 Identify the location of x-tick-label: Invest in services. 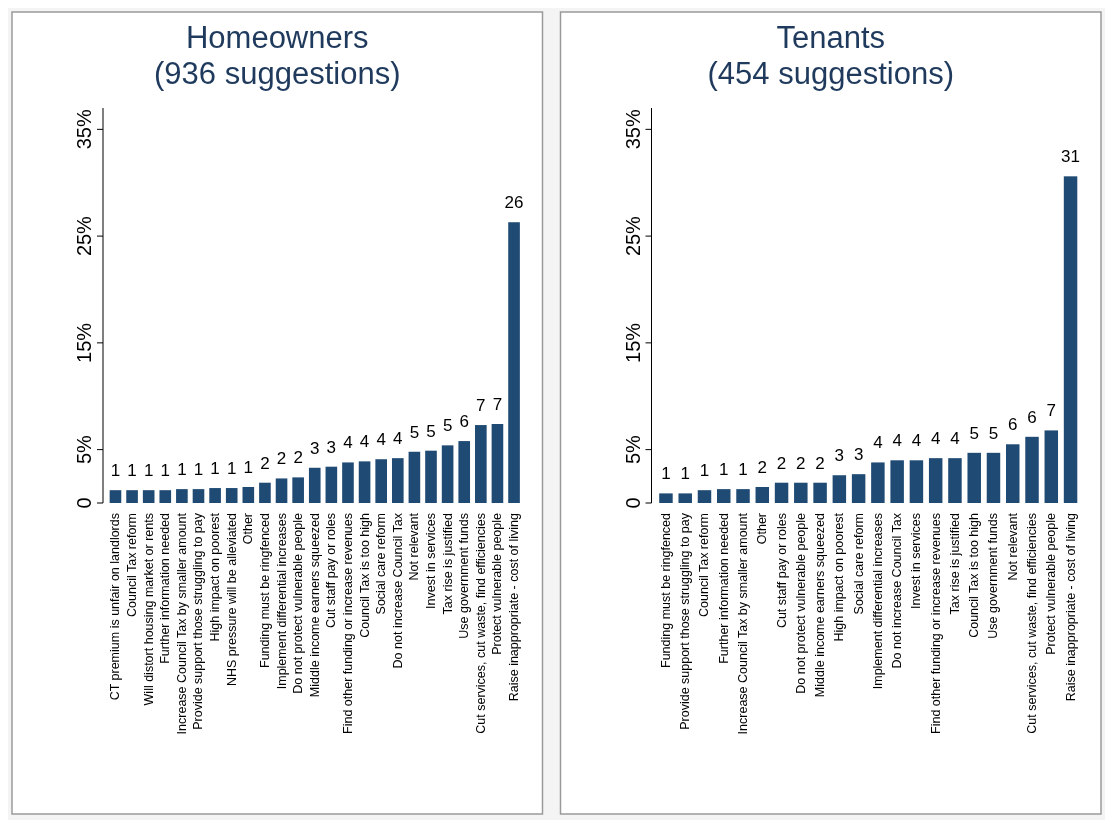
(916, 561).